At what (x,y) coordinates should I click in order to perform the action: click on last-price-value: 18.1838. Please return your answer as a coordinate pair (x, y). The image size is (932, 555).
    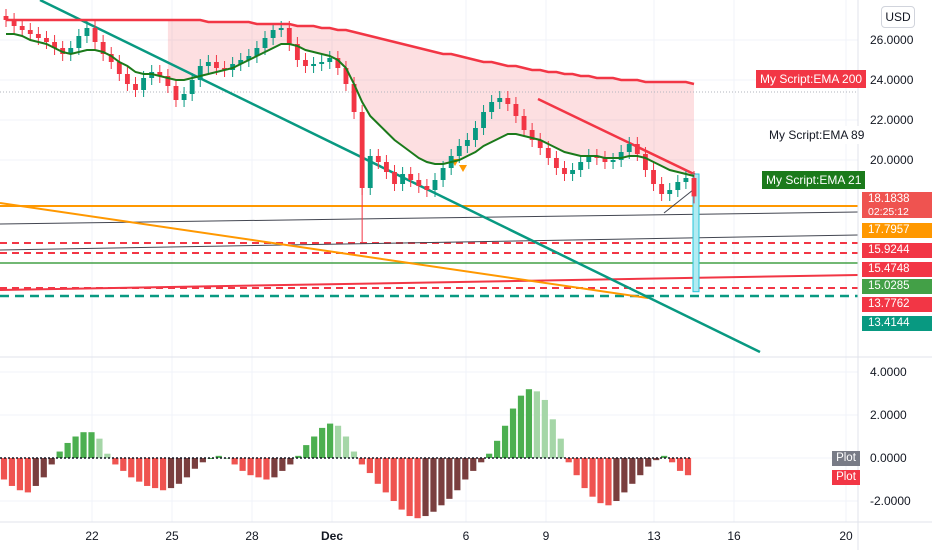
    Looking at the image, I should click on (889, 199).